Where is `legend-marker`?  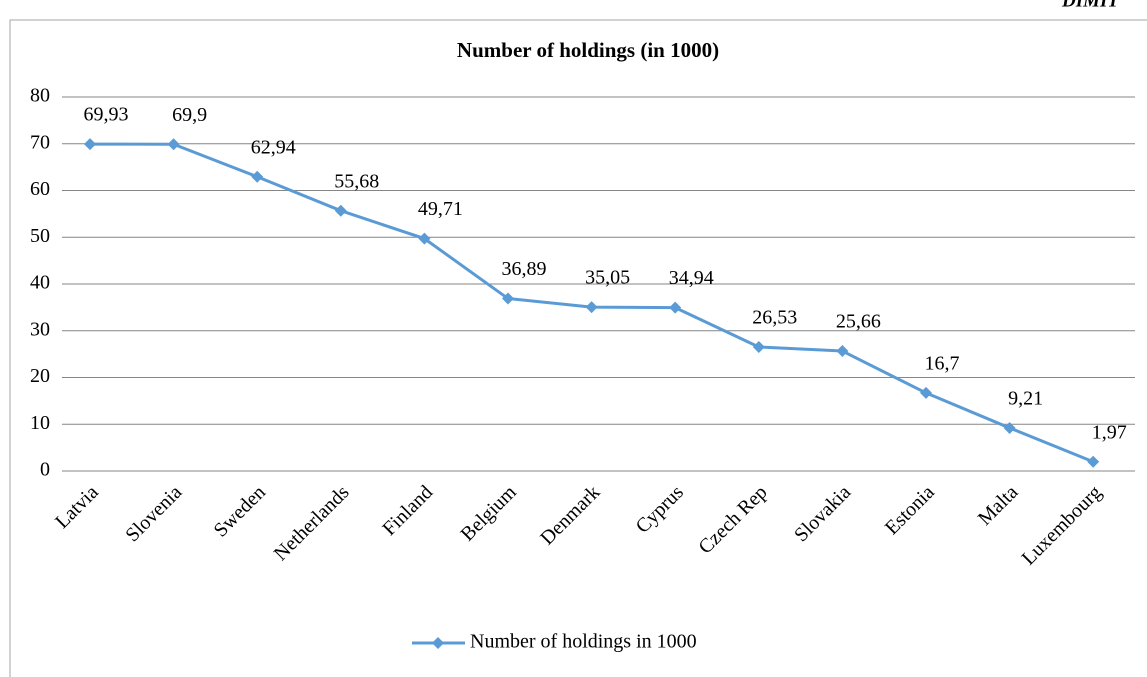
legend-marker is located at coordinates (438, 643).